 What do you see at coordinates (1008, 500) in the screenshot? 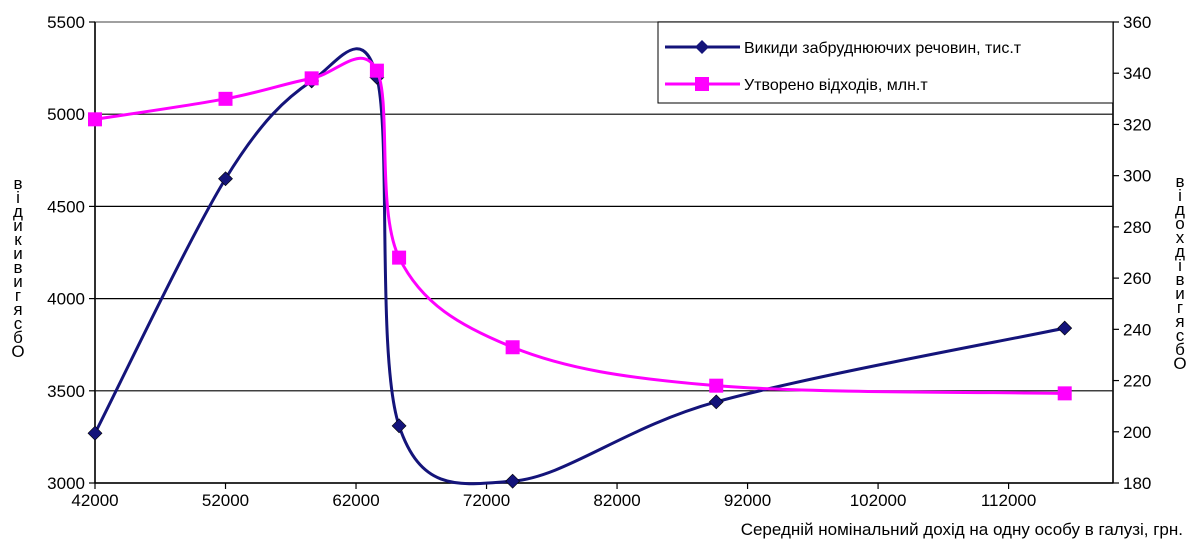
I see `x-tick-label: 112000` at bounding box center [1008, 500].